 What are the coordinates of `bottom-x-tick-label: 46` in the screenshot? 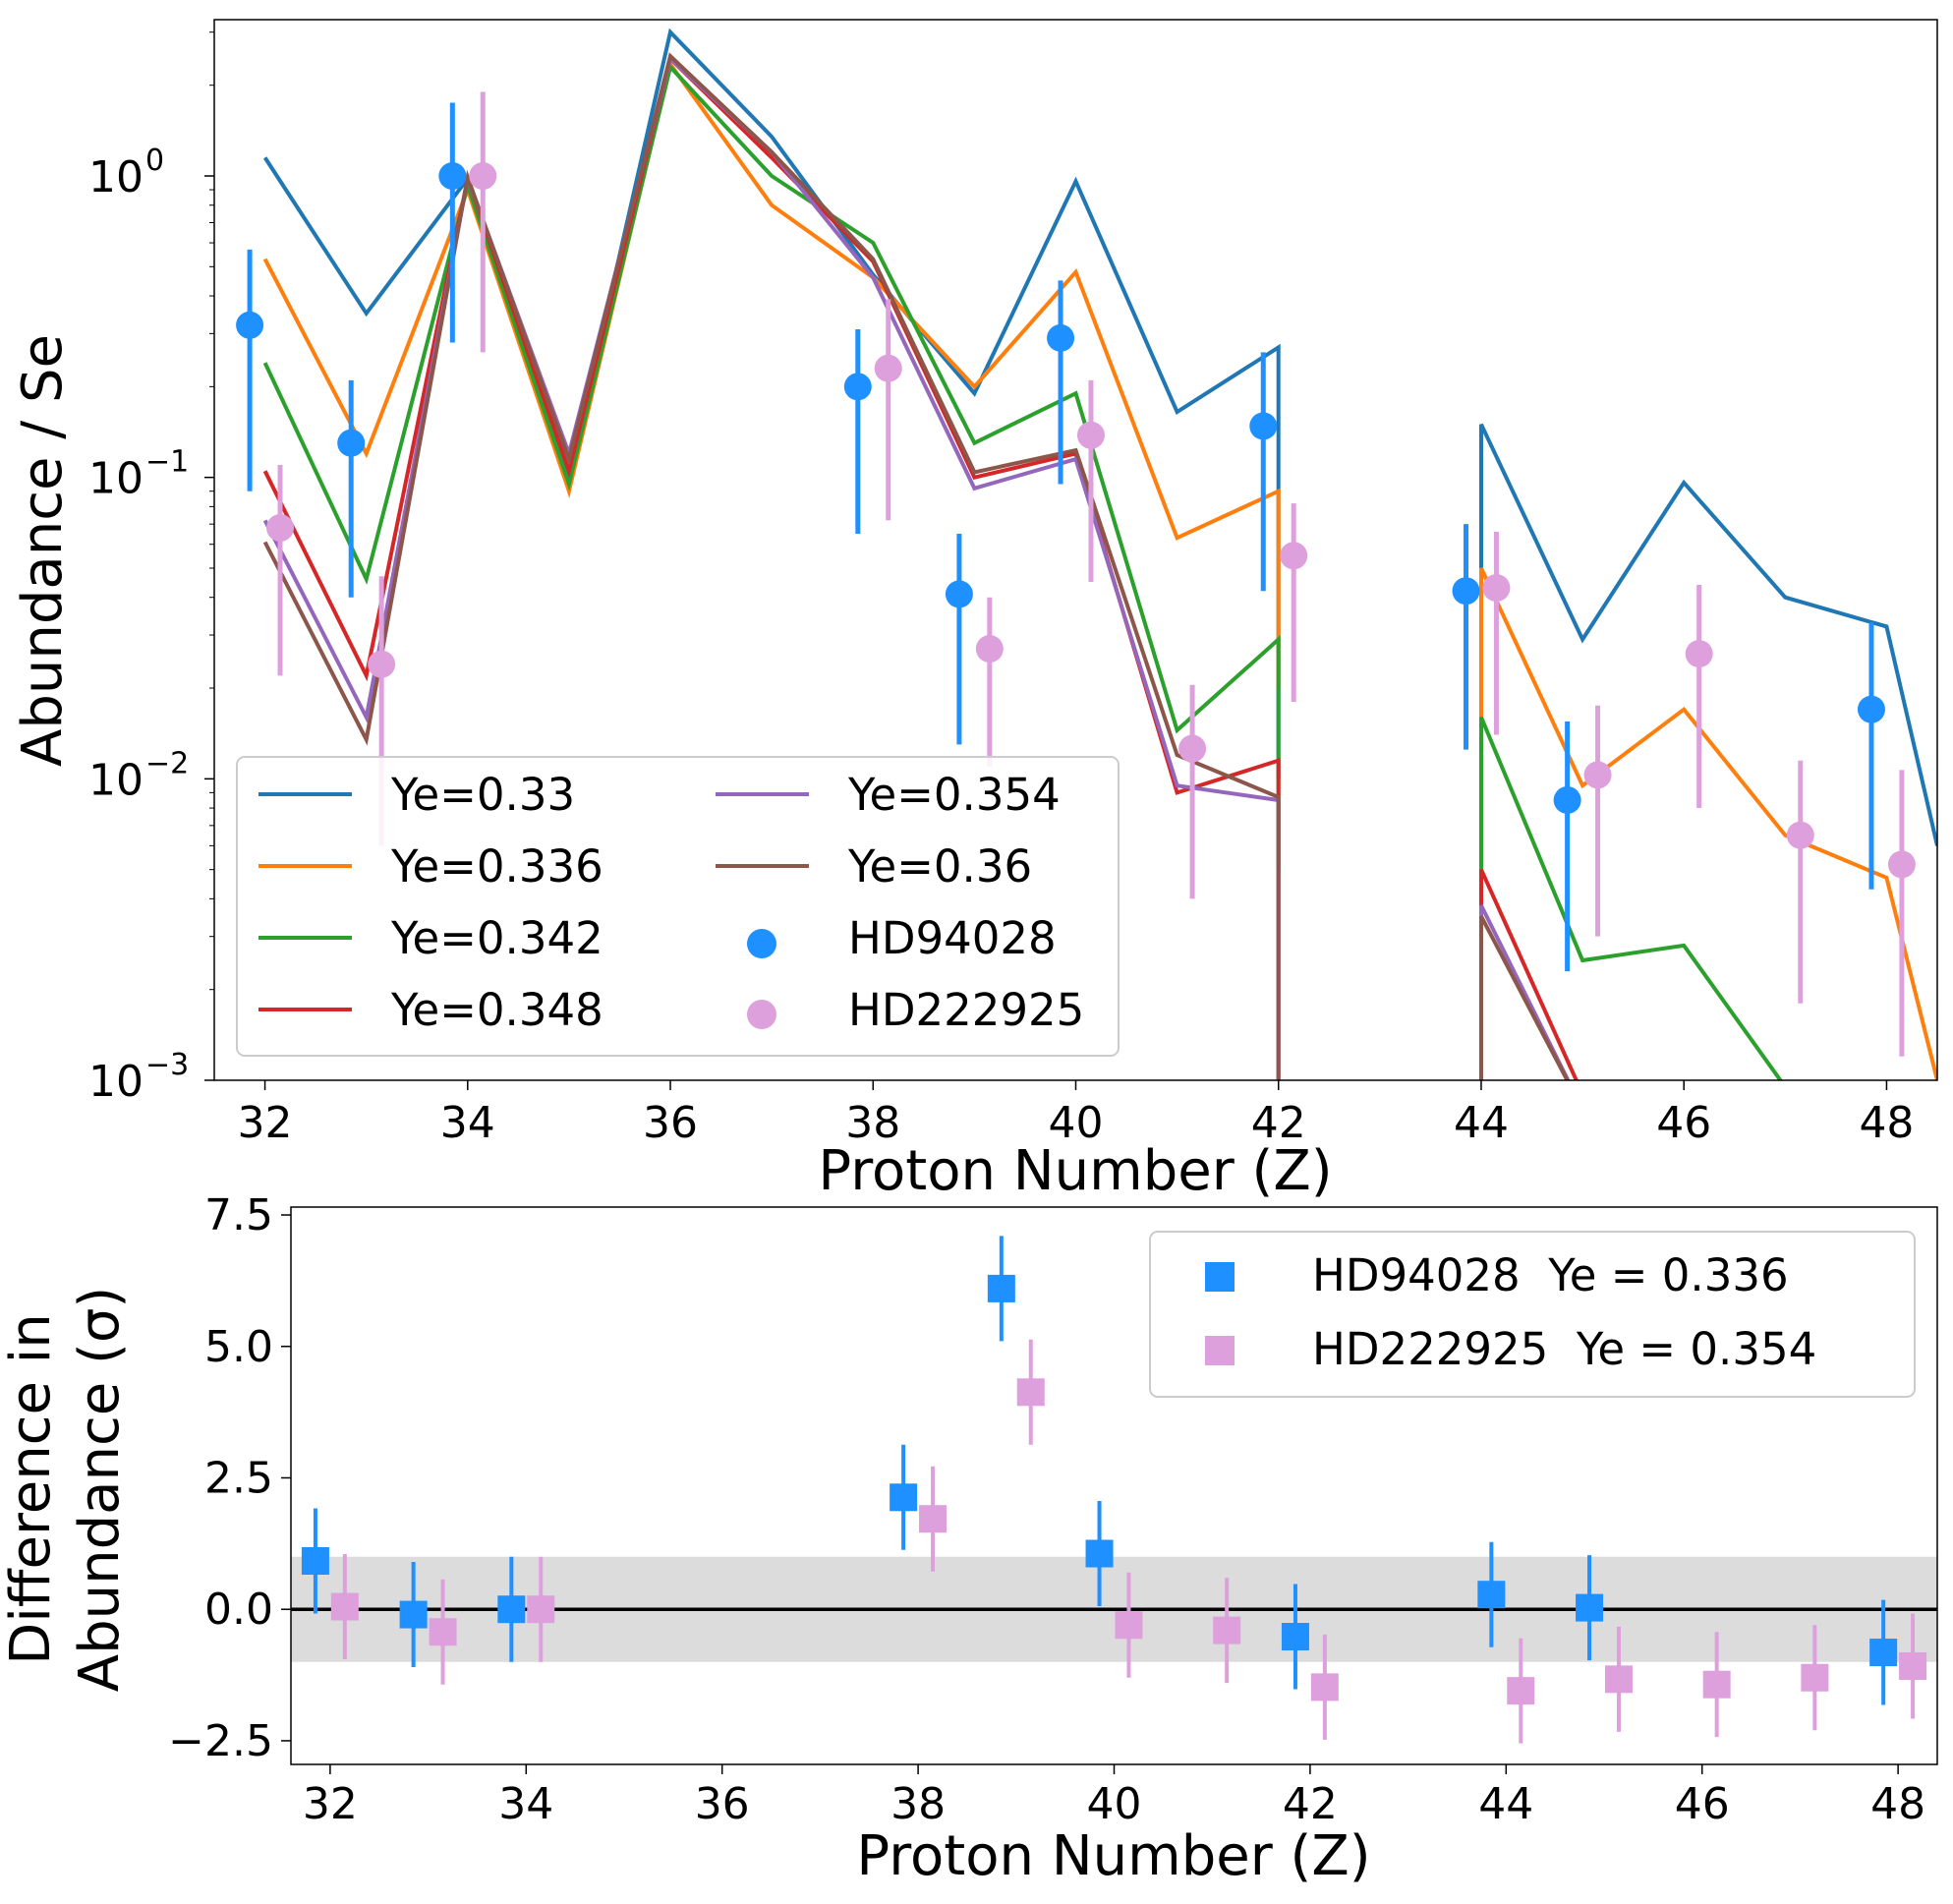 It's located at (1702, 1804).